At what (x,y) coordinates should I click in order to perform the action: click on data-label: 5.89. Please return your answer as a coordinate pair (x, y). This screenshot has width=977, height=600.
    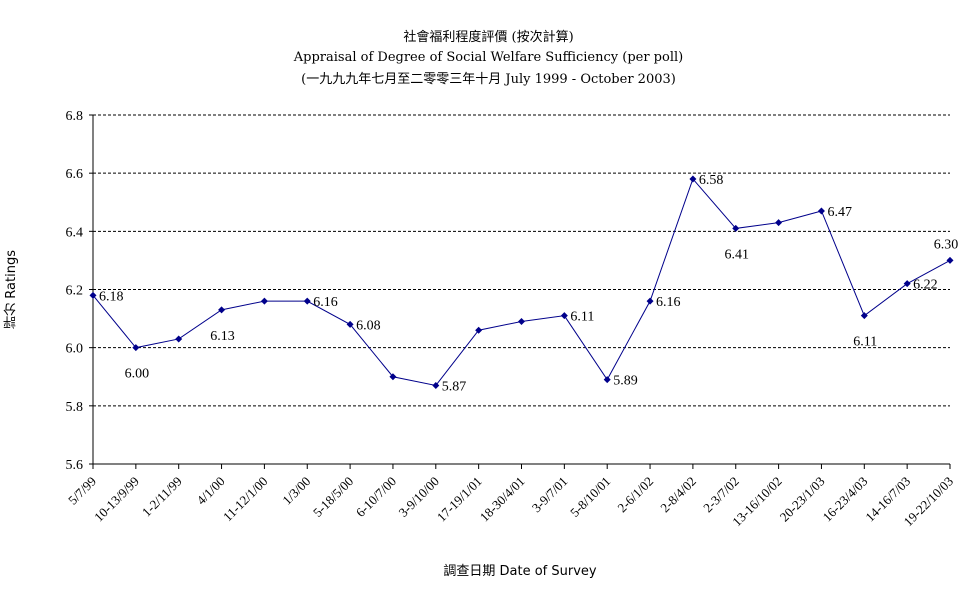
    Looking at the image, I should click on (625, 381).